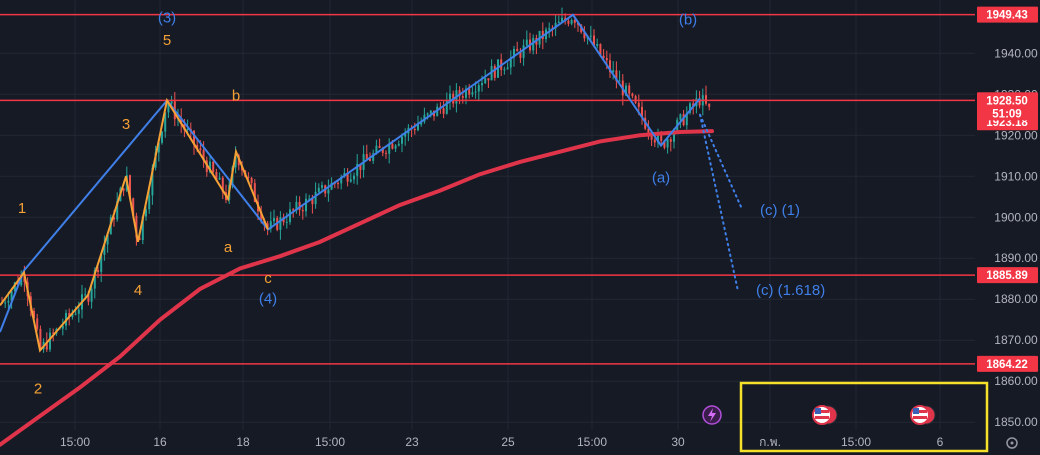 The width and height of the screenshot is (1040, 455). What do you see at coordinates (243, 442) in the screenshot?
I see `x-tick-label: 18` at bounding box center [243, 442].